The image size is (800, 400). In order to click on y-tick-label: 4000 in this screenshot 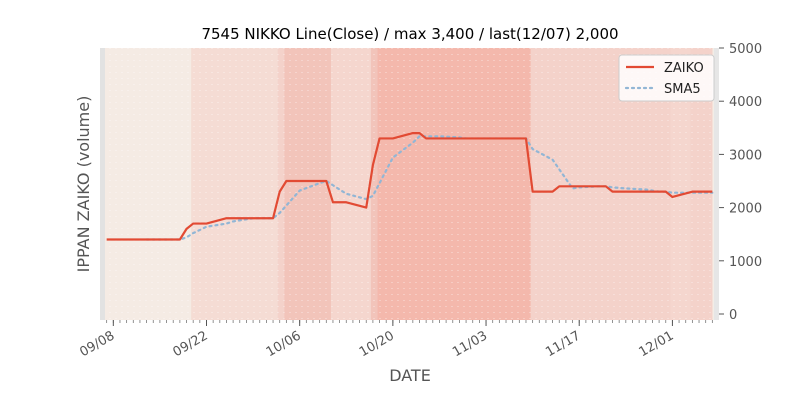, I will do `click(745, 102)`.